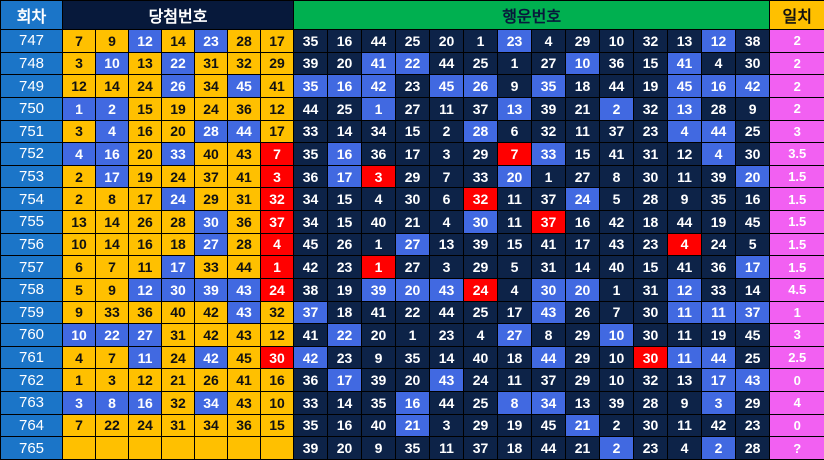  I want to click on match-count-cell: 4, so click(796, 403).